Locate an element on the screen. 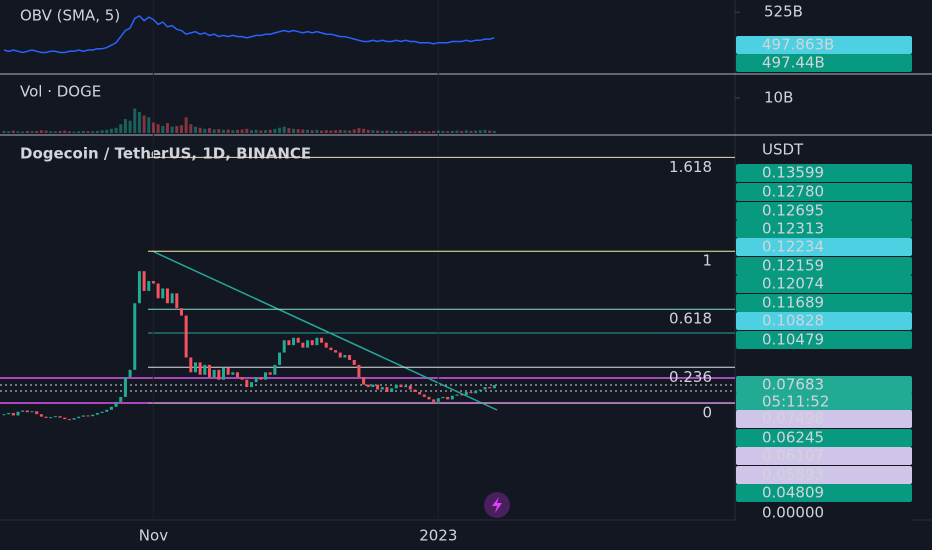 This screenshot has width=932, height=550. price-badge-label: 0.11689 is located at coordinates (793, 303).